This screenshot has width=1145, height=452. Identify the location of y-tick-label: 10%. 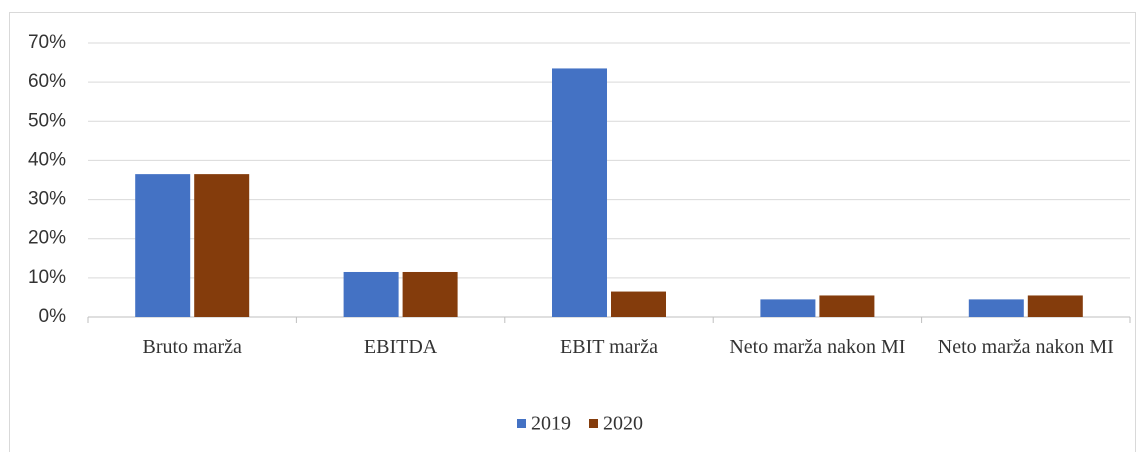
(47, 277).